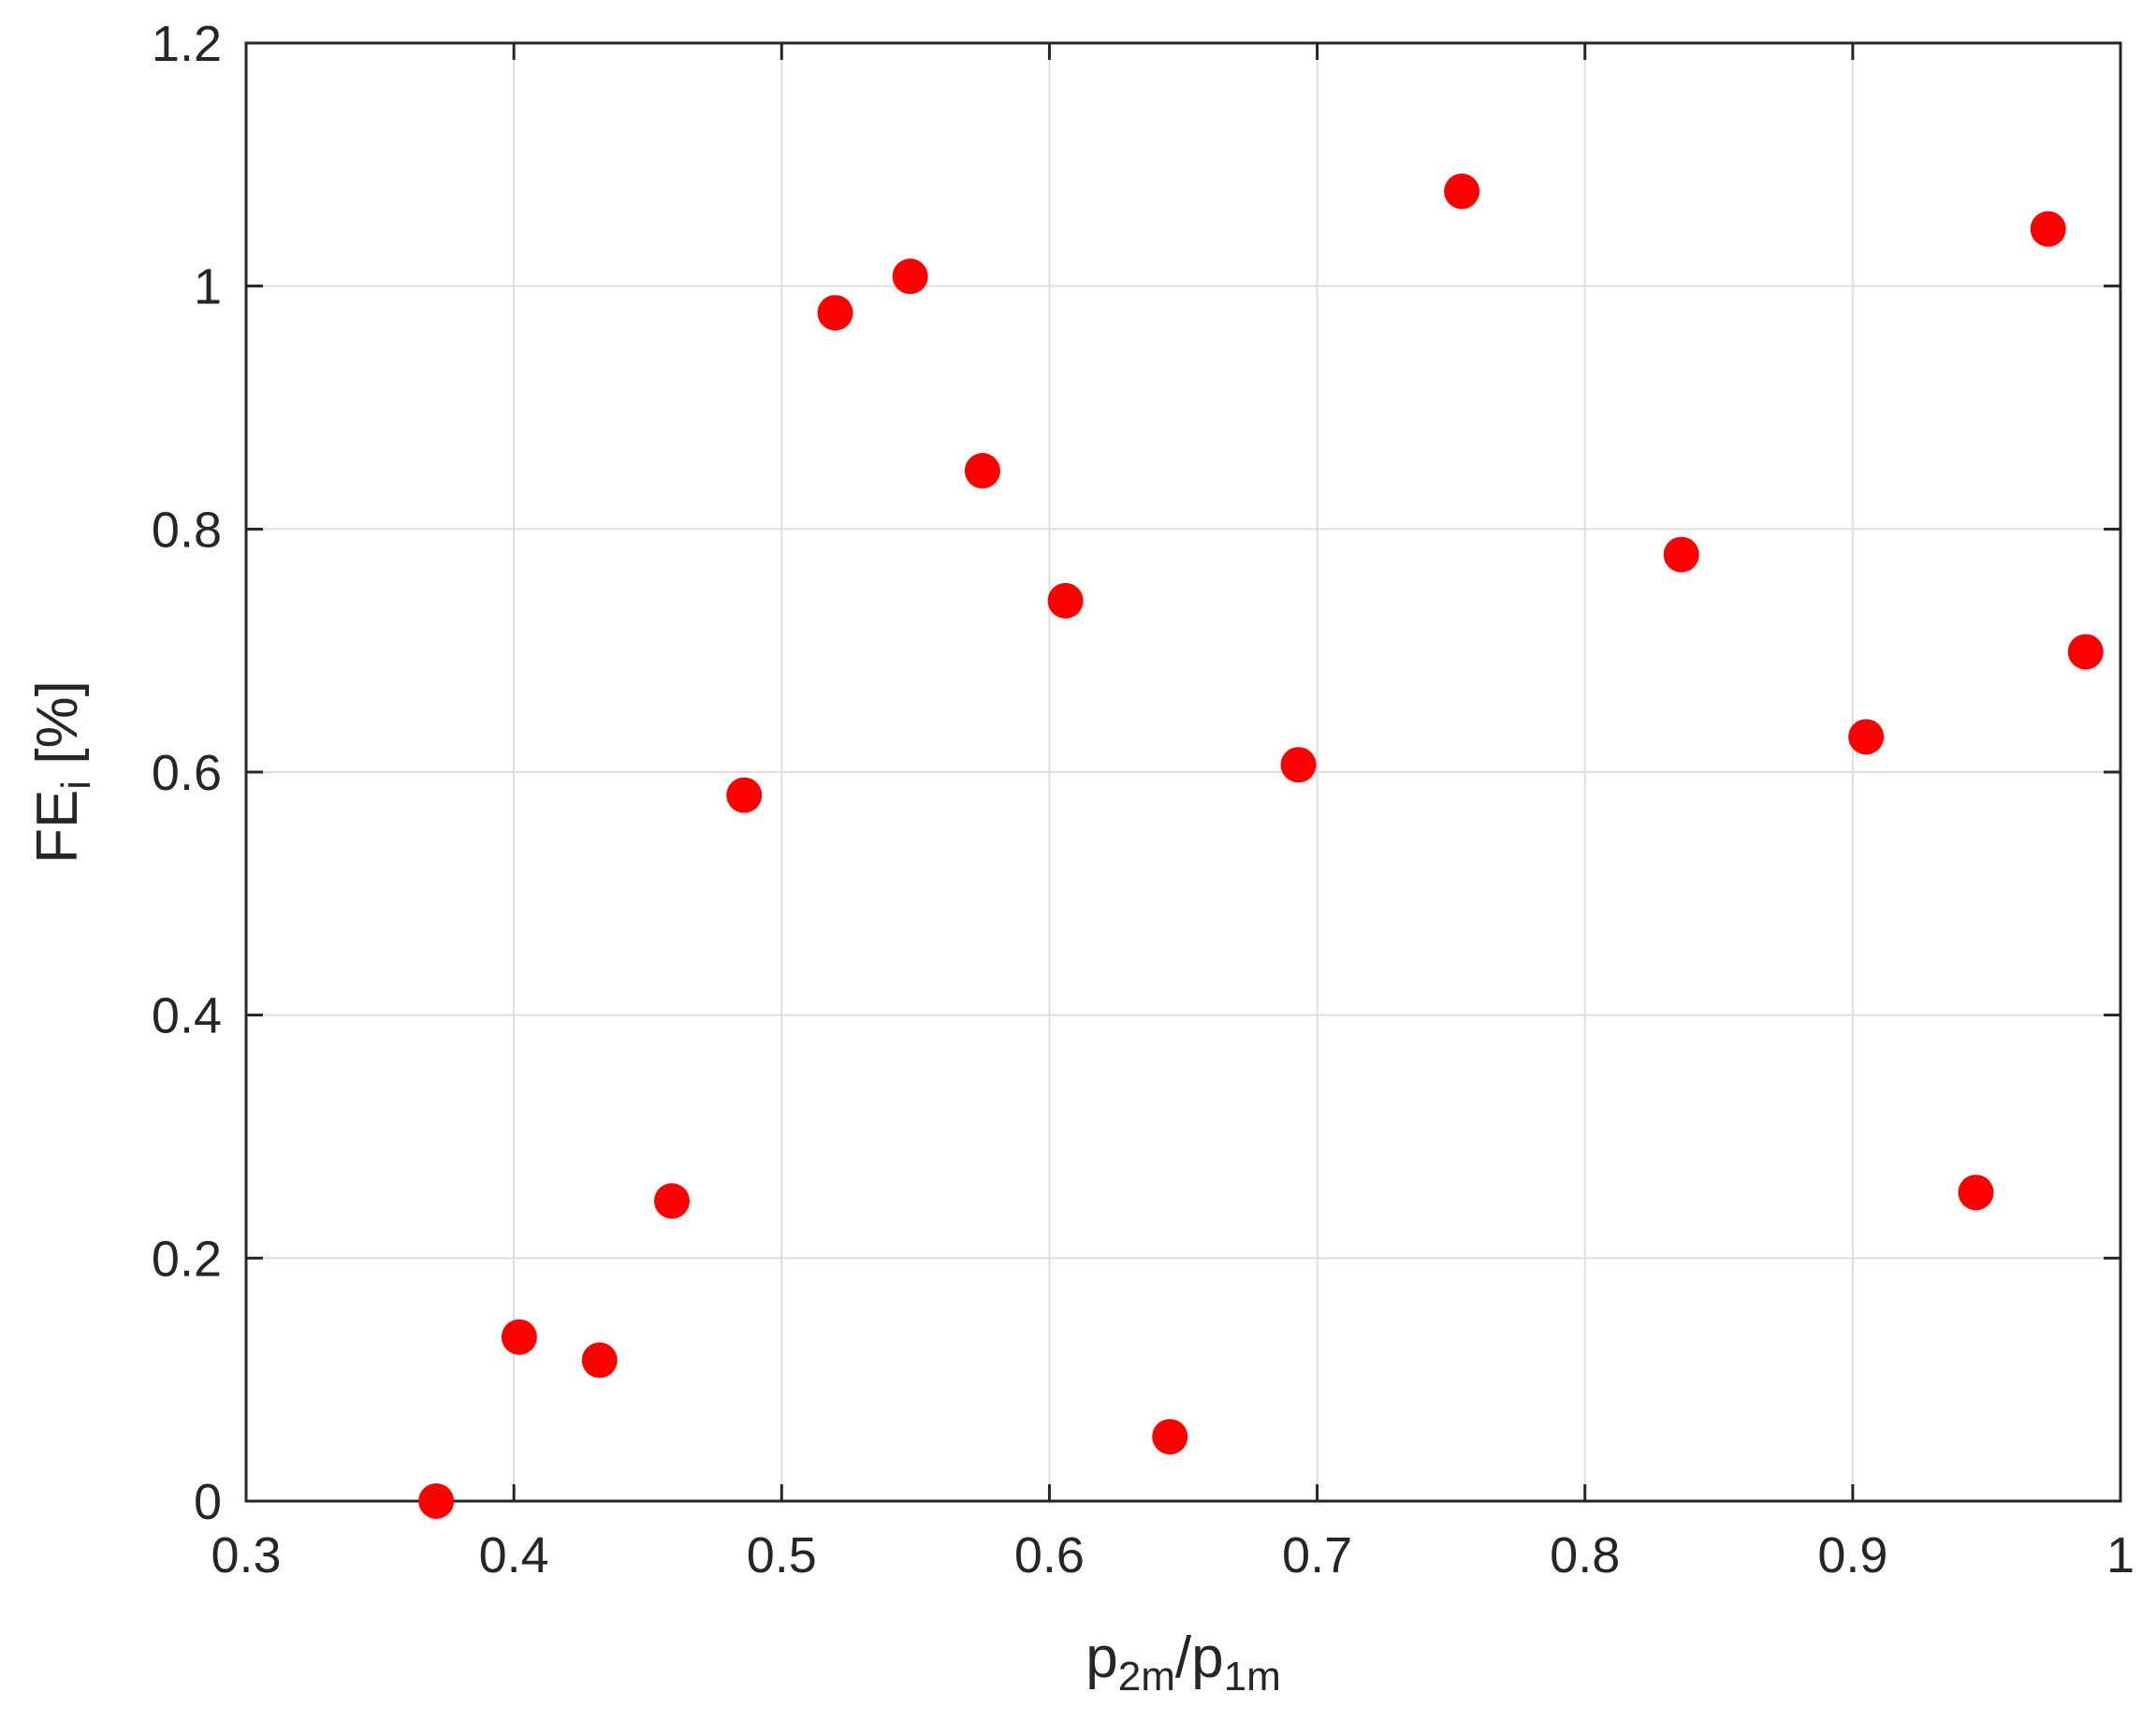  I want to click on y-axis-label: FEi [%], so click(62, 772).